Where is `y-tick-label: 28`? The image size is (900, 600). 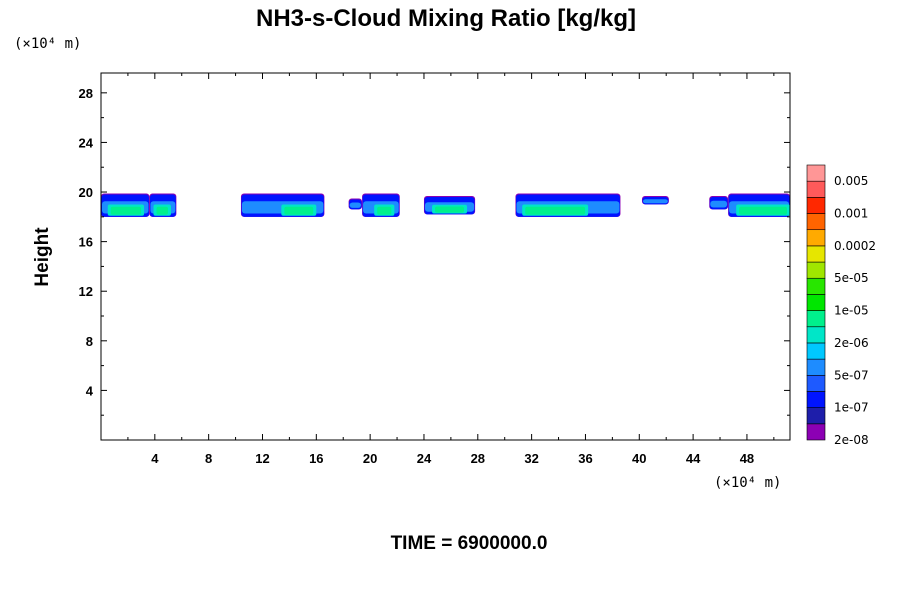 y-tick-label: 28 is located at coordinates (86, 93).